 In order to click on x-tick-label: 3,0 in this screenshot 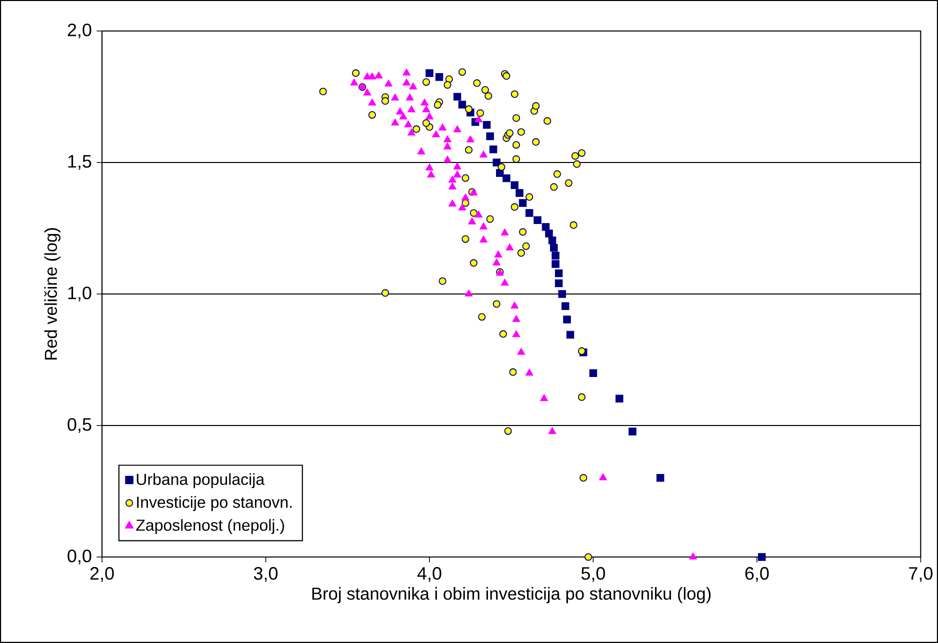, I will do `click(266, 574)`.